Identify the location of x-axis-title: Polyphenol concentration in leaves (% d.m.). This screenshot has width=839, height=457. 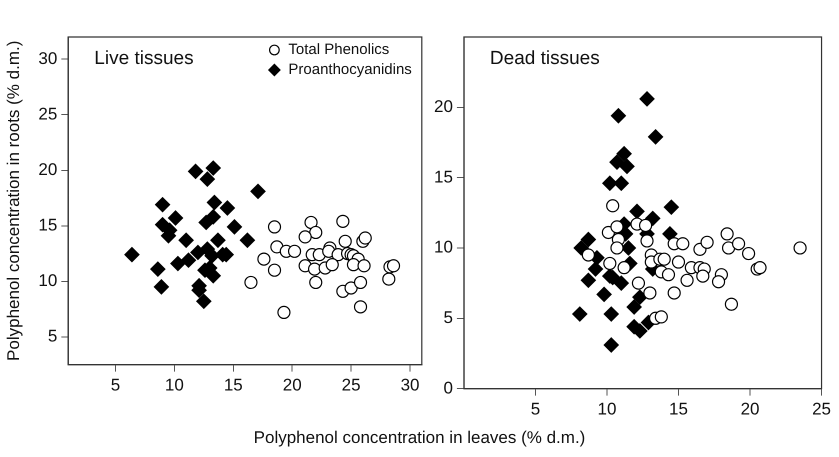
(419, 438).